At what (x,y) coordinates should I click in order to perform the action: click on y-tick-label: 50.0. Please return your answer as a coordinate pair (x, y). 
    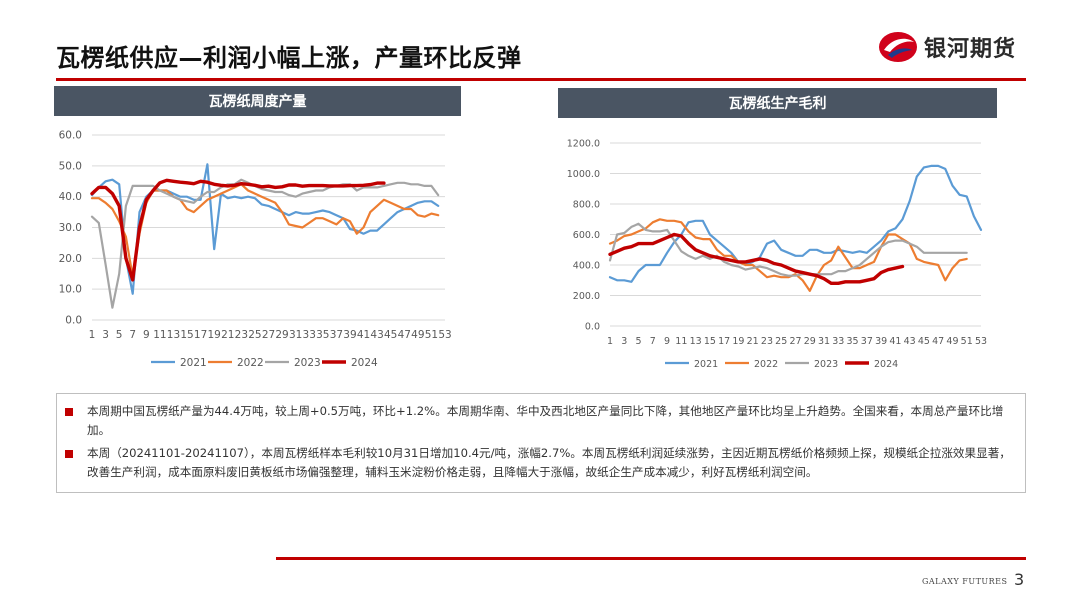
    Looking at the image, I should click on (70, 166).